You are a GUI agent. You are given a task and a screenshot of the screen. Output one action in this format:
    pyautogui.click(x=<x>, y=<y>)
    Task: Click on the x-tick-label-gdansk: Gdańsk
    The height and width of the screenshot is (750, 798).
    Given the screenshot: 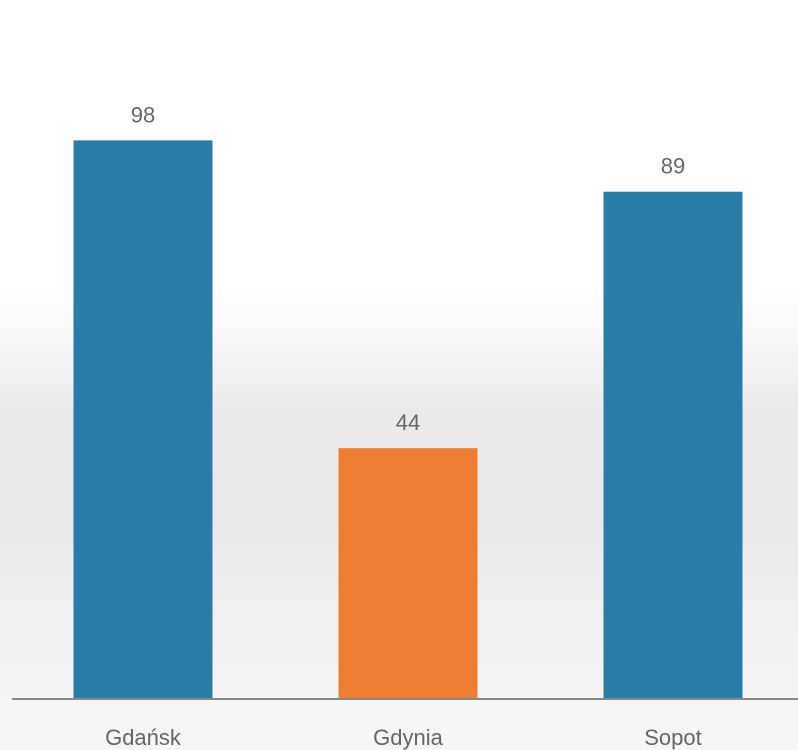 What is the action you would take?
    pyautogui.click(x=143, y=737)
    